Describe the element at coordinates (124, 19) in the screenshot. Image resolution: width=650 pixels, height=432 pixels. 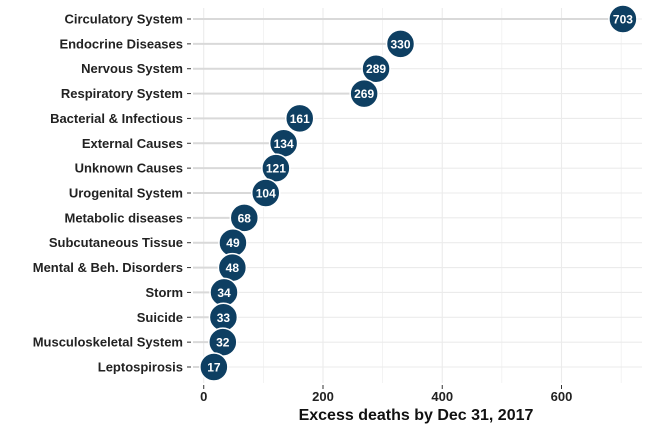
I see `y-tick-label: Circulatory System` at that location.